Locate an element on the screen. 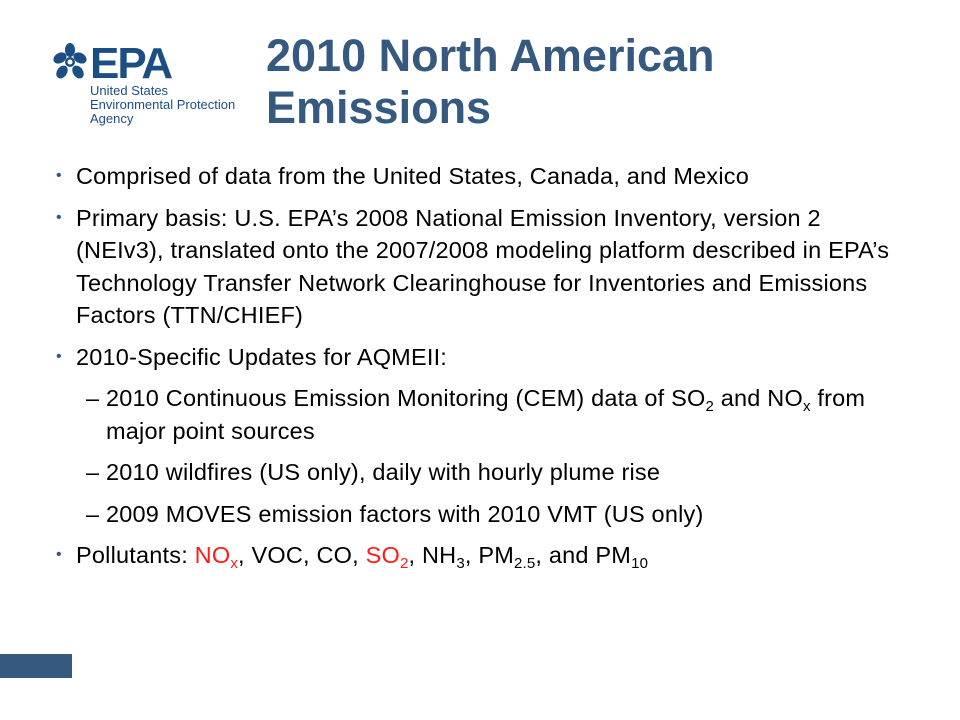 The width and height of the screenshot is (960, 720). agency-line: Agency is located at coordinates (112, 118).